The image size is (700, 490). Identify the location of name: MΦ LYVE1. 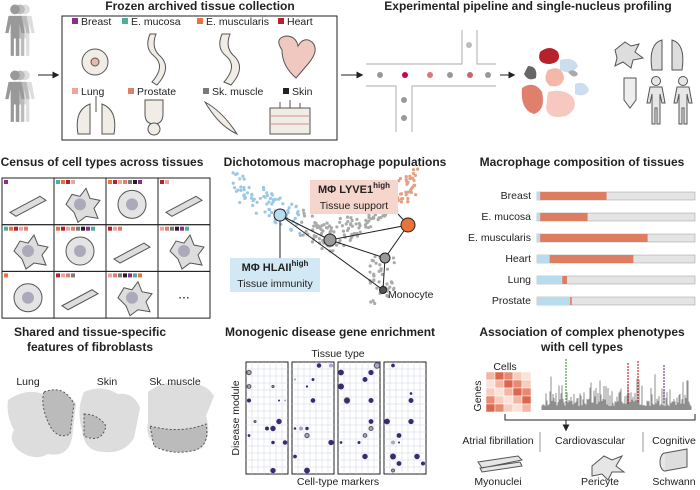
(345, 190).